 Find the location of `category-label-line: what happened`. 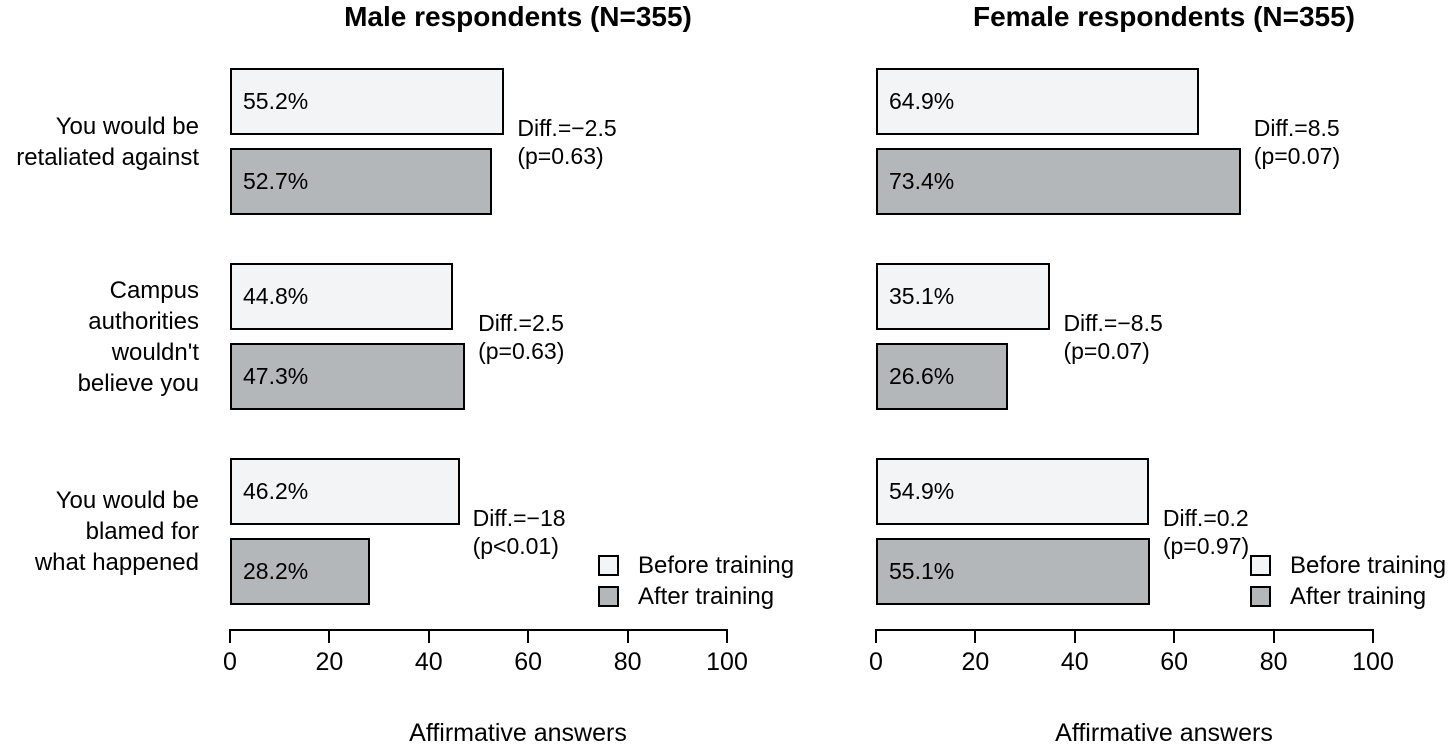

category-label-line: what happened is located at coordinates (116, 562).